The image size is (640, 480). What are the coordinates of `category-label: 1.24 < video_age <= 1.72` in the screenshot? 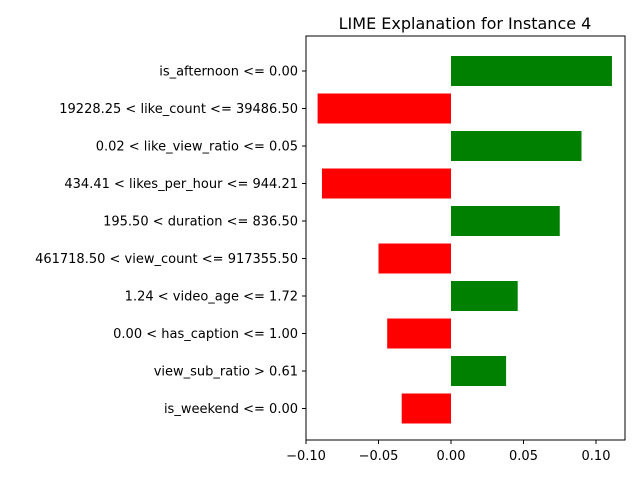 It's located at (211, 297).